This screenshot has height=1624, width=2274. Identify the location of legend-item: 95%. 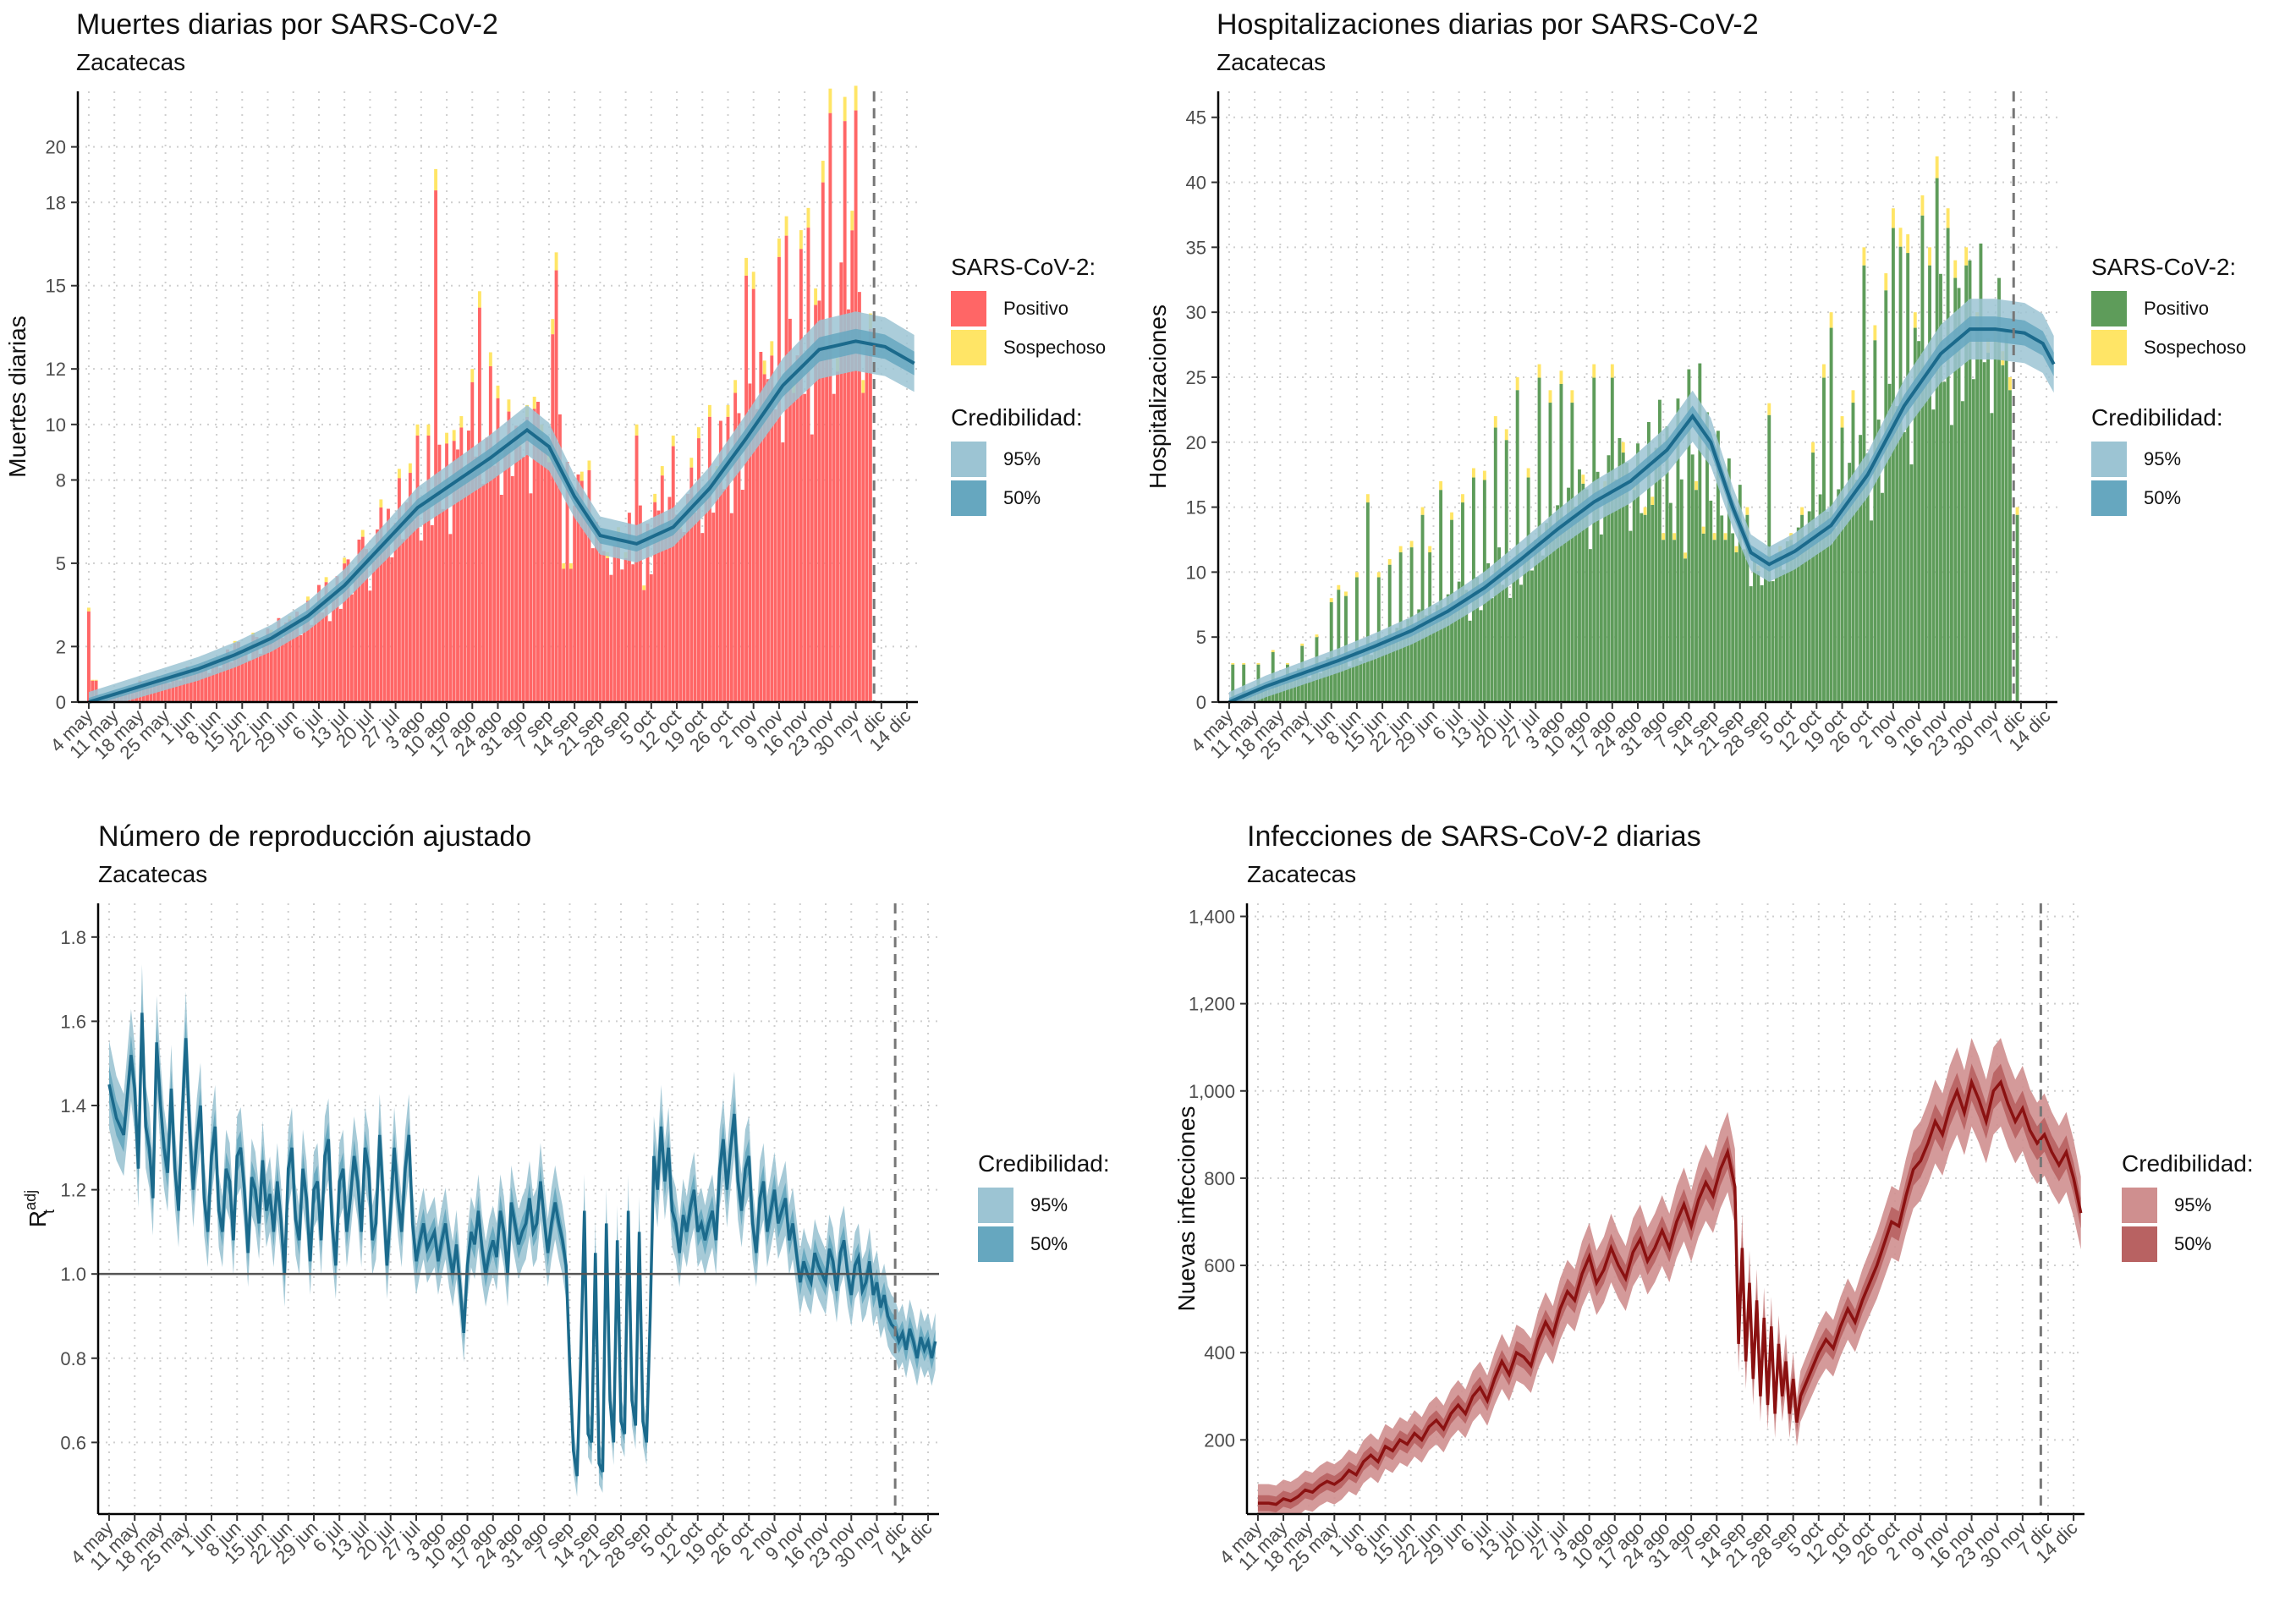
(1044, 1205).